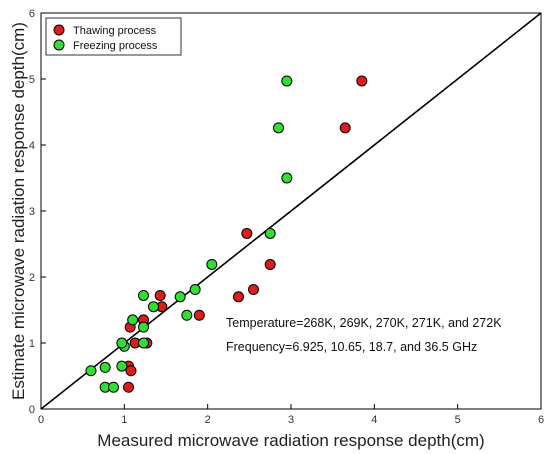  What do you see at coordinates (32, 278) in the screenshot?
I see `y-tick-label: 2` at bounding box center [32, 278].